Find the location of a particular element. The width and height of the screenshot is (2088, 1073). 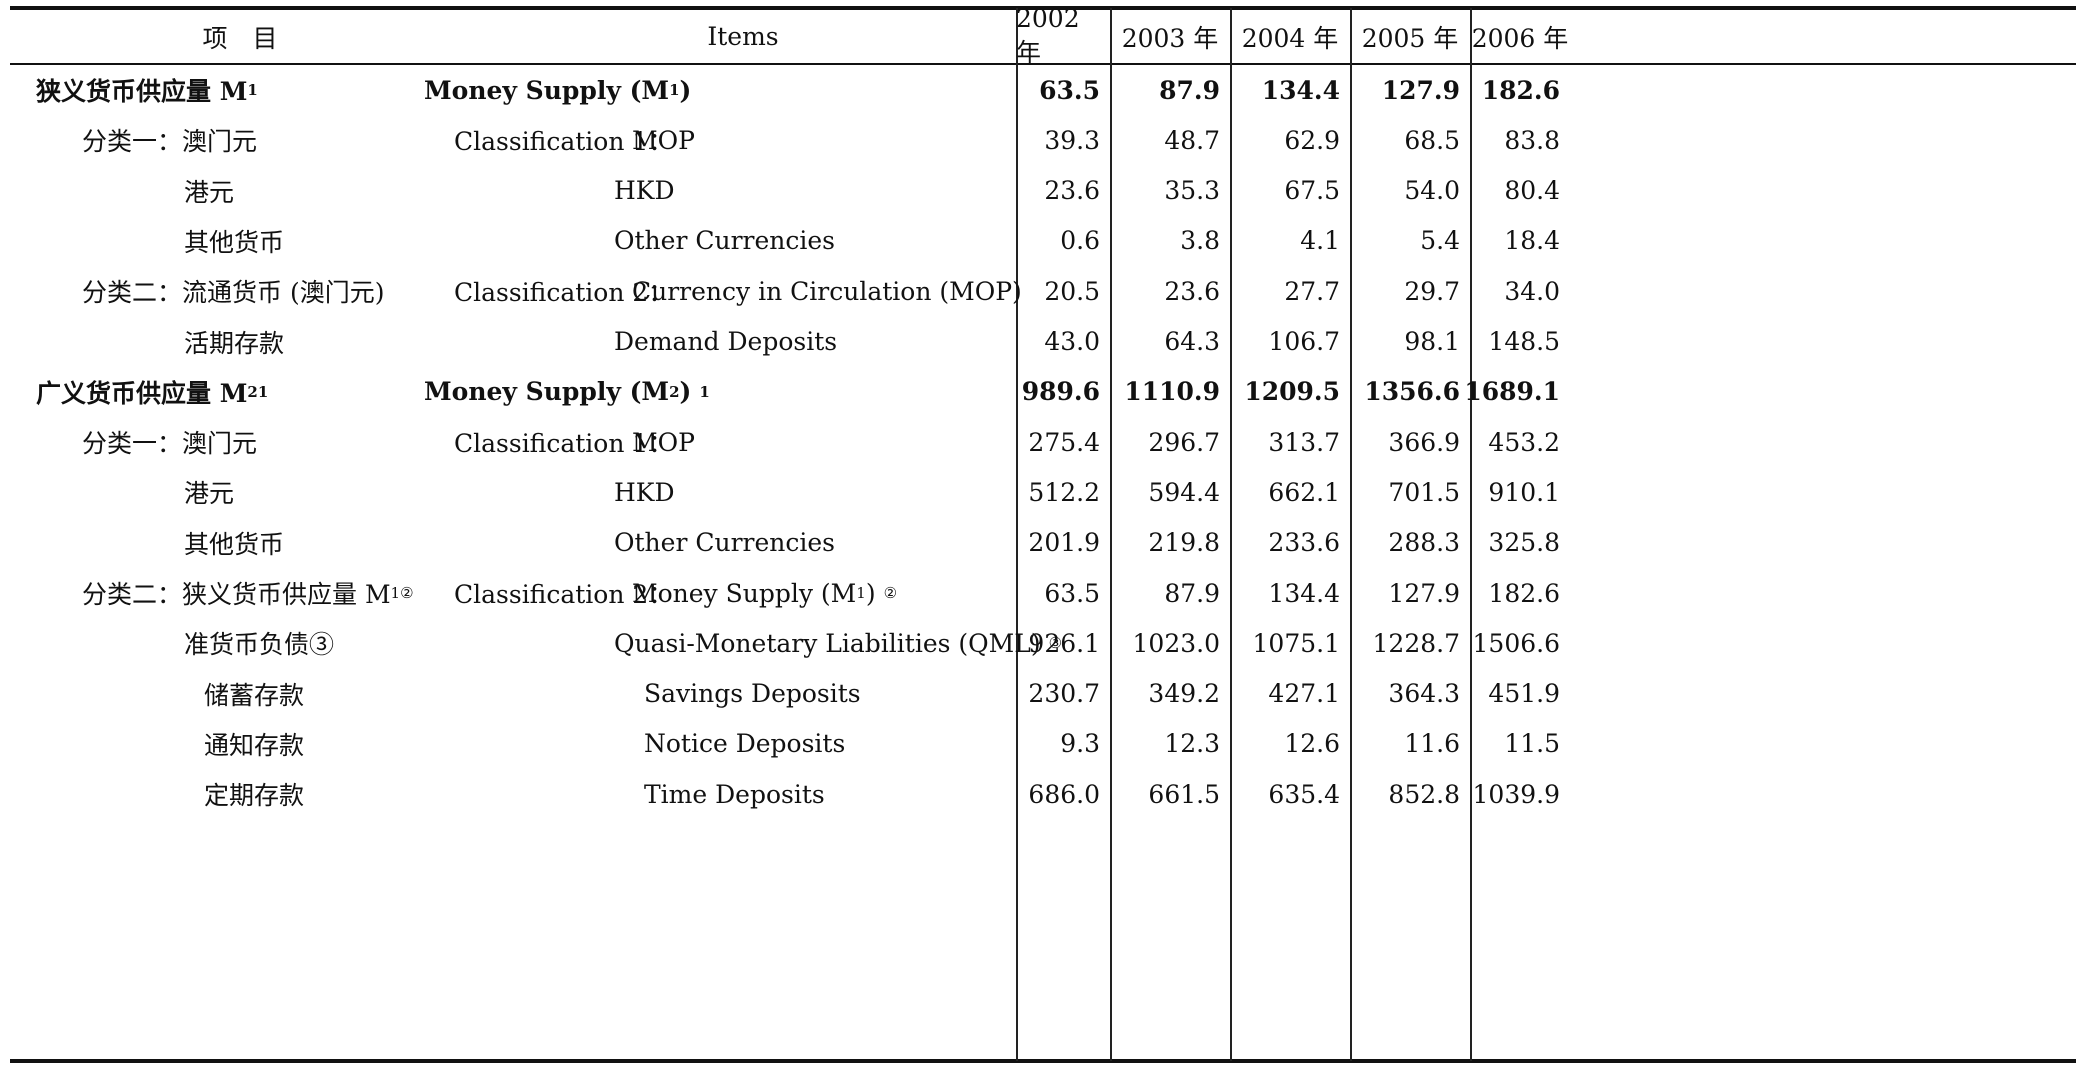

header-year-2005: 2005 年 is located at coordinates (1410, 38).